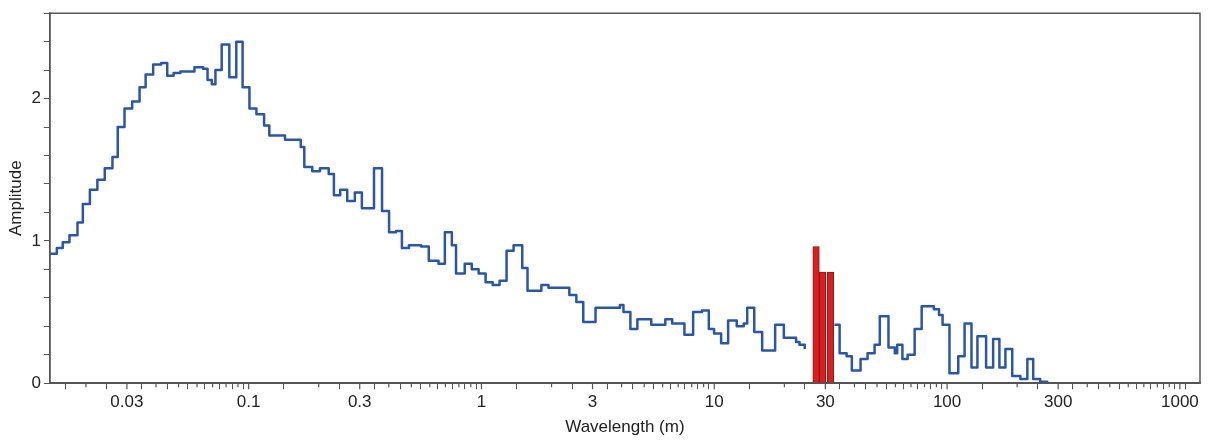 The width and height of the screenshot is (1218, 442). What do you see at coordinates (15, 198) in the screenshot?
I see `y-axis-title: Amplitude` at bounding box center [15, 198].